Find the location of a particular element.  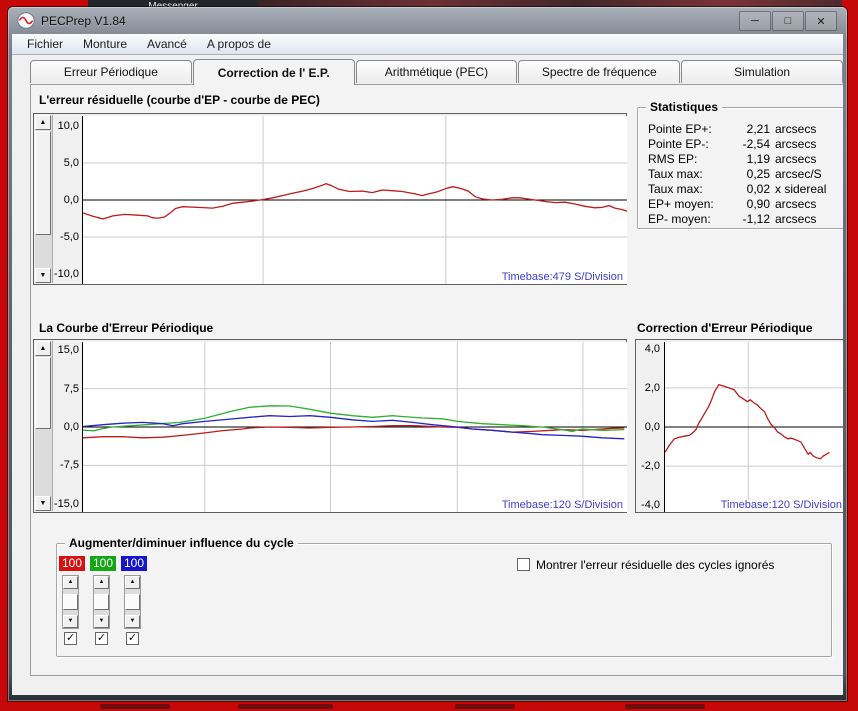

tab-erreur-periodique: Erreur Périodique is located at coordinates (111, 71).